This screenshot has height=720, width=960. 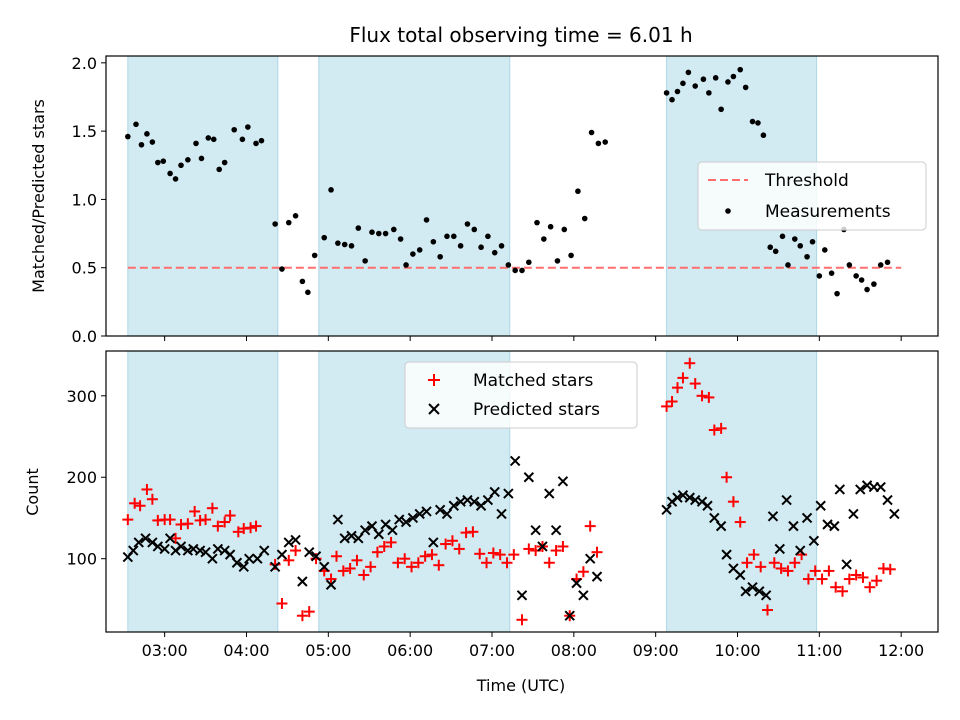 I want to click on y-tick-label: 1.5, so click(x=84, y=131).